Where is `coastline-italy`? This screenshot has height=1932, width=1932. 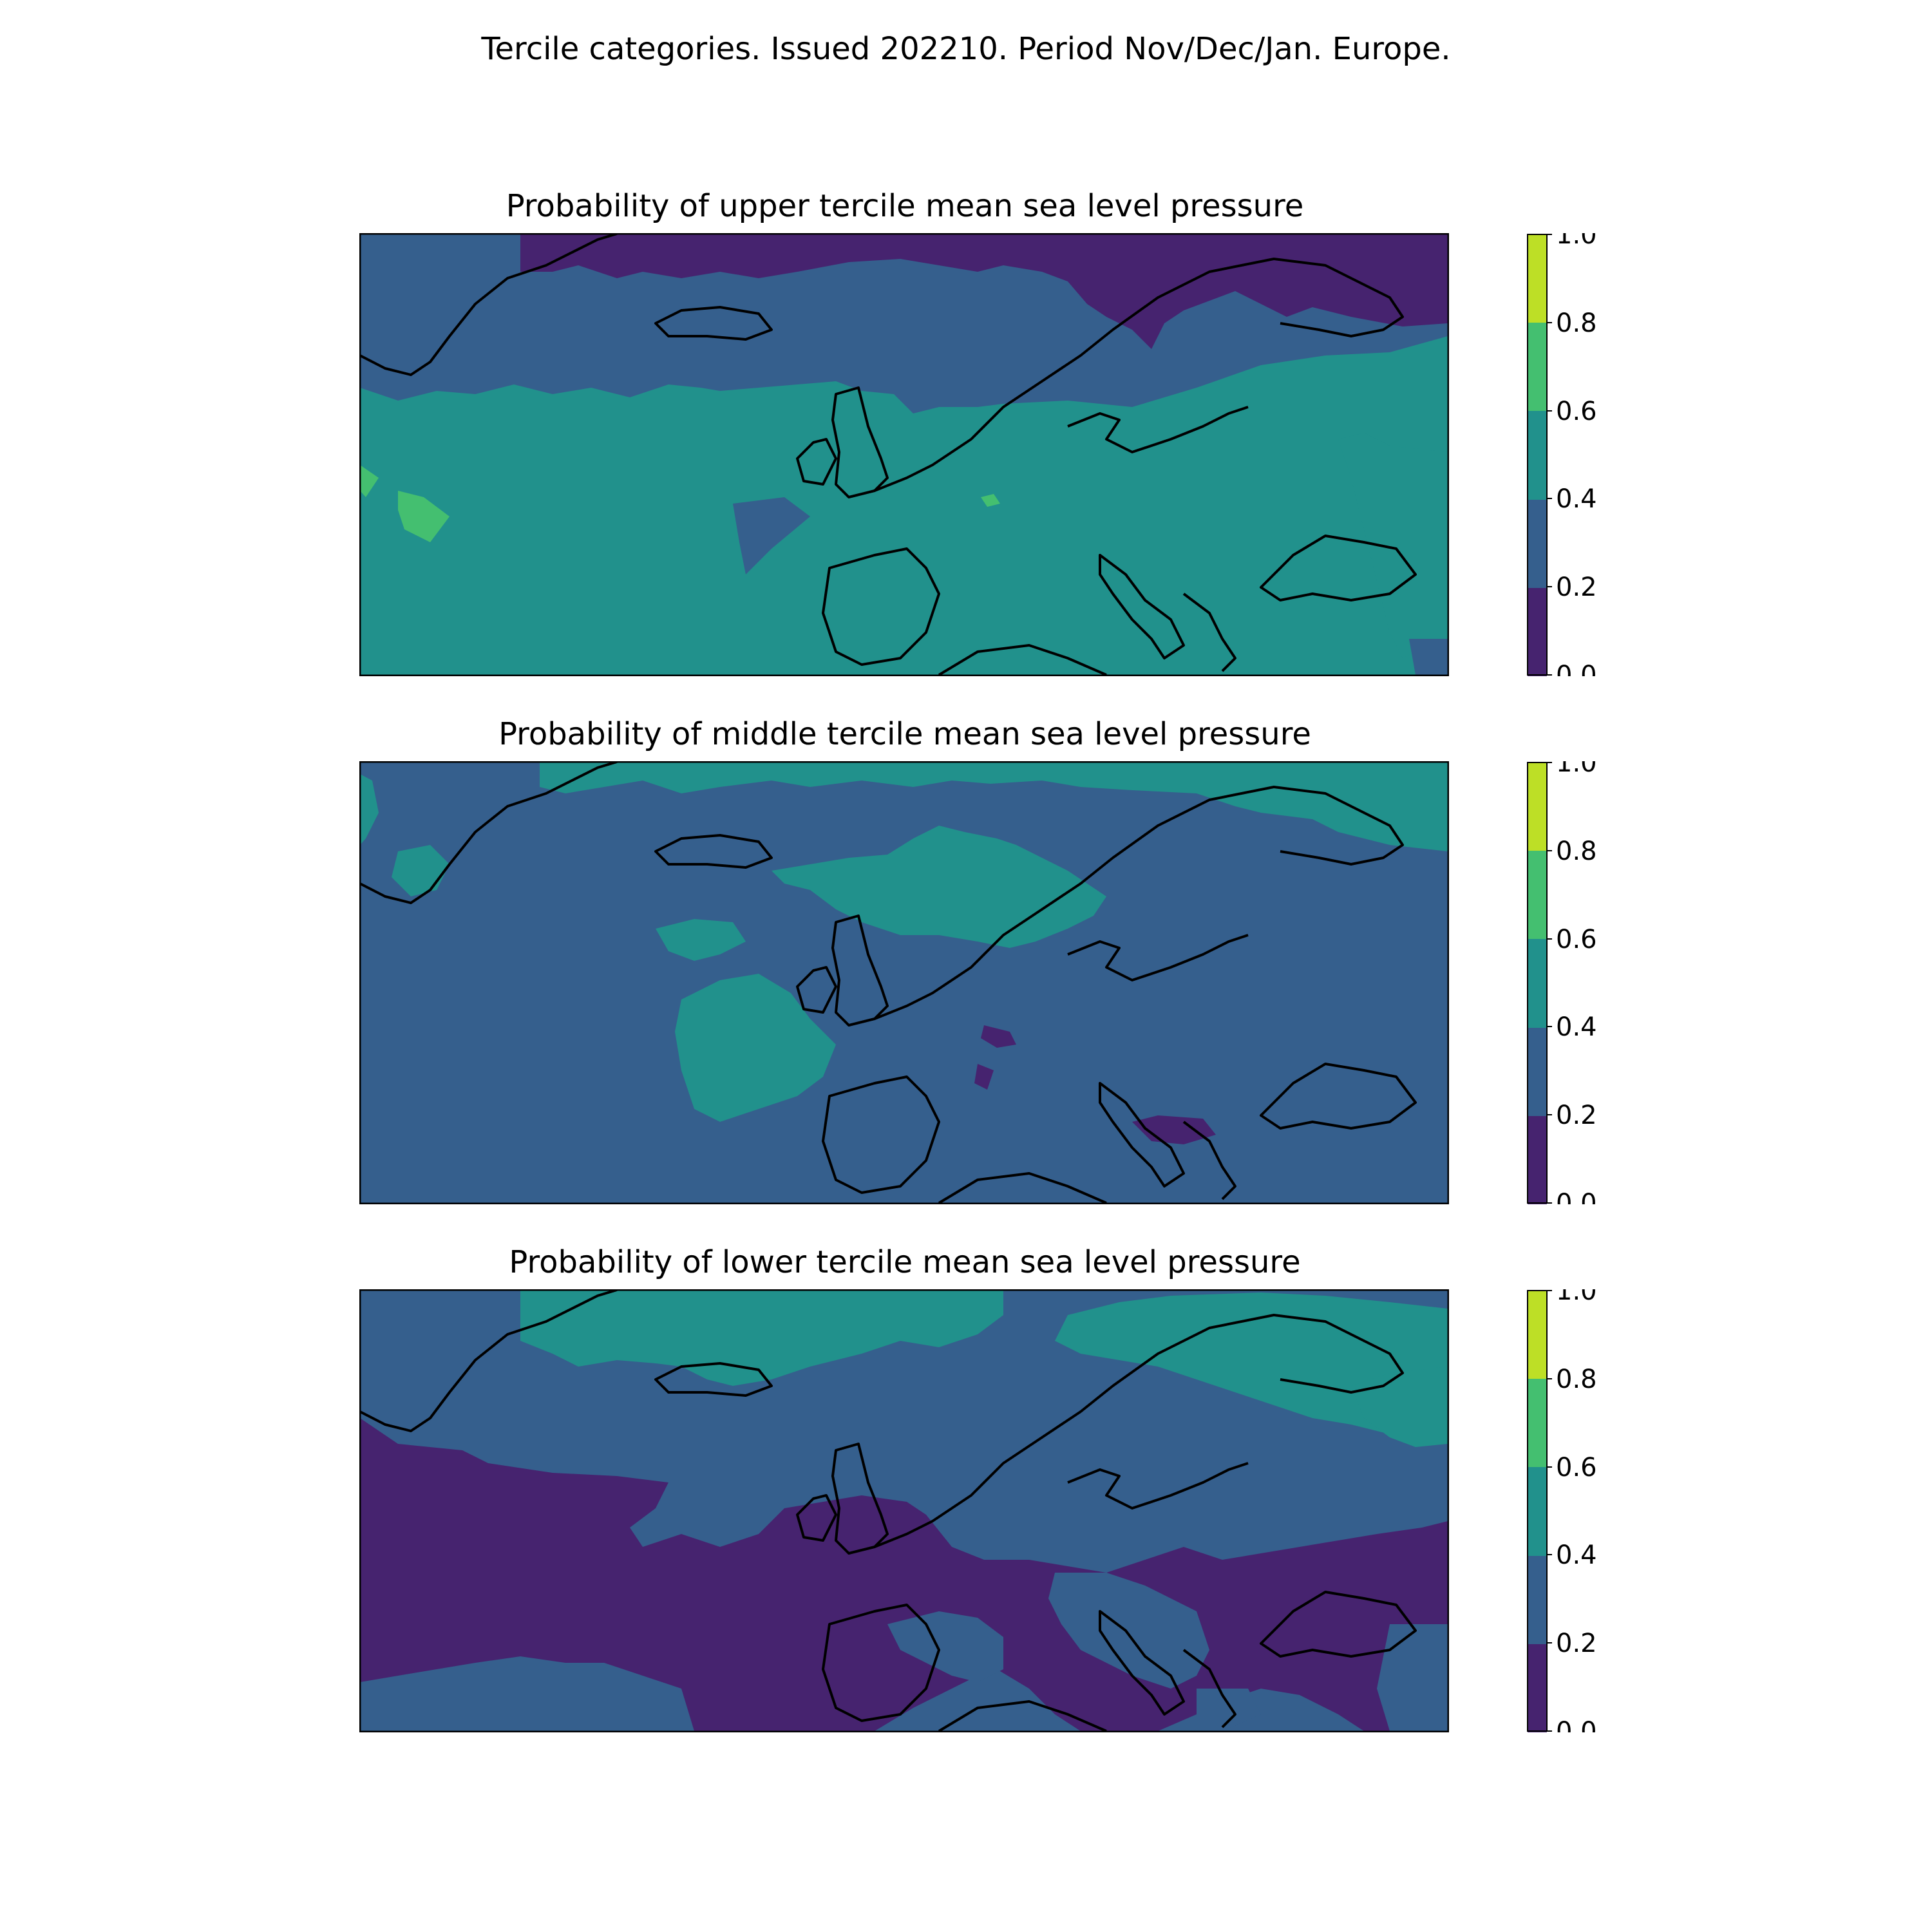 coastline-italy is located at coordinates (1142, 606).